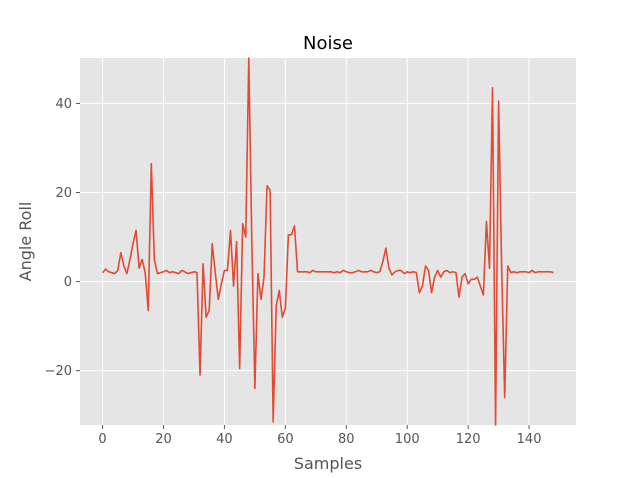 The width and height of the screenshot is (640, 478). What do you see at coordinates (285, 439) in the screenshot?
I see `x-tick-label: 60` at bounding box center [285, 439].